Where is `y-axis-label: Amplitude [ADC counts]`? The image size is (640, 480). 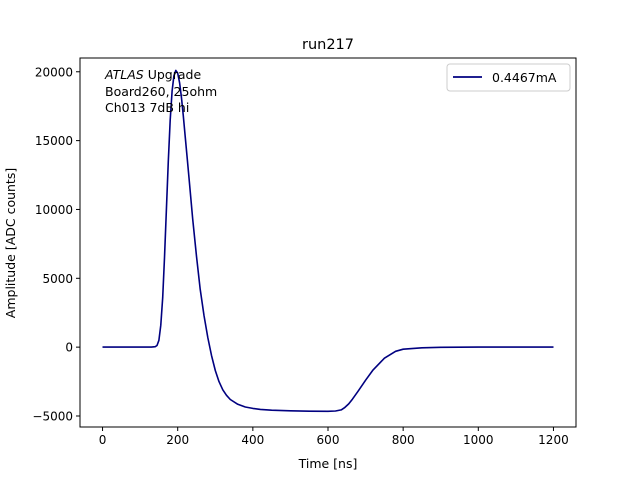
y-axis-label: Amplitude [ADC counts] is located at coordinates (10, 243).